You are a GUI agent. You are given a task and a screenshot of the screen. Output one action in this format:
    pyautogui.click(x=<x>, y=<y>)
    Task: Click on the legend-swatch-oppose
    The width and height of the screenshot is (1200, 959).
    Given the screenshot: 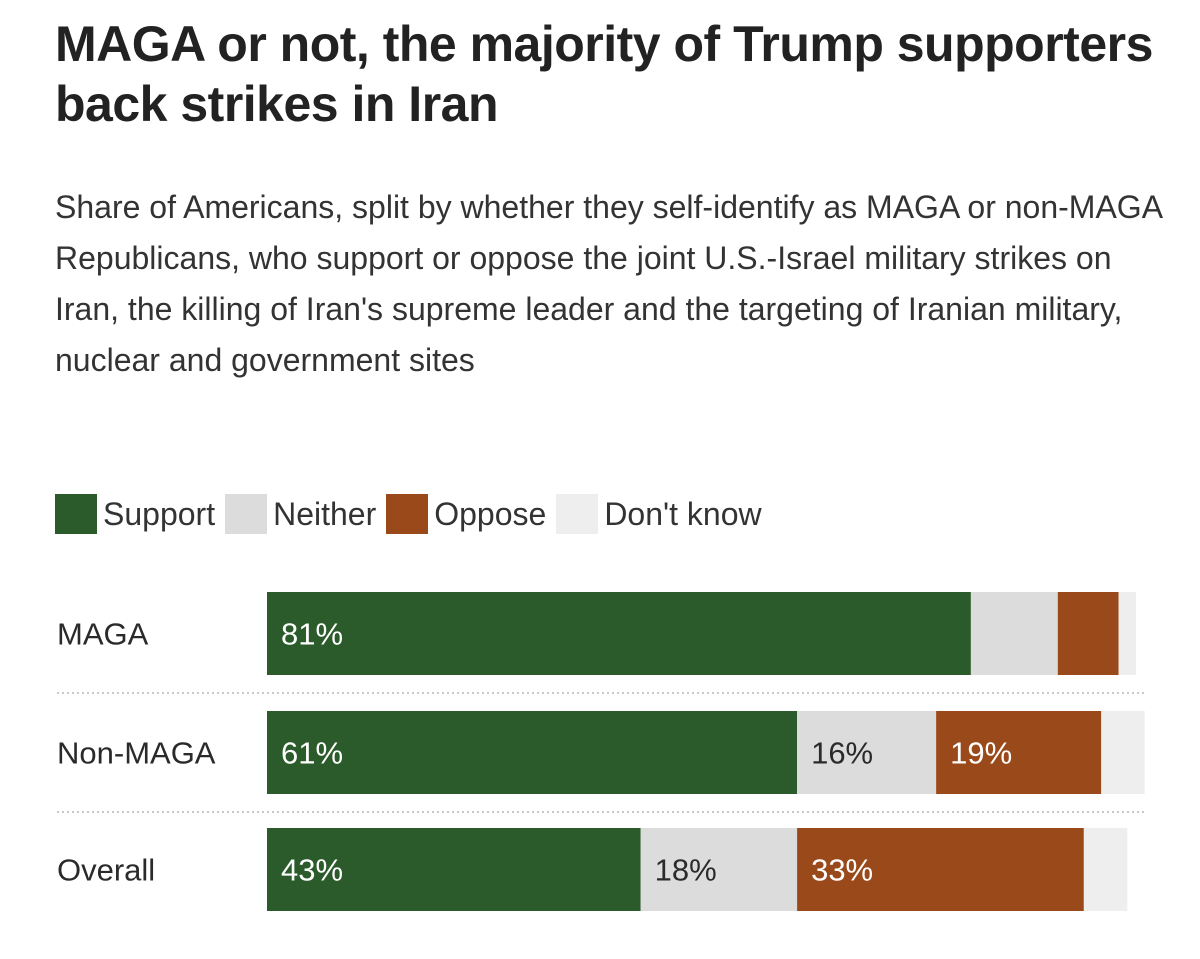 What is the action you would take?
    pyautogui.click(x=407, y=514)
    